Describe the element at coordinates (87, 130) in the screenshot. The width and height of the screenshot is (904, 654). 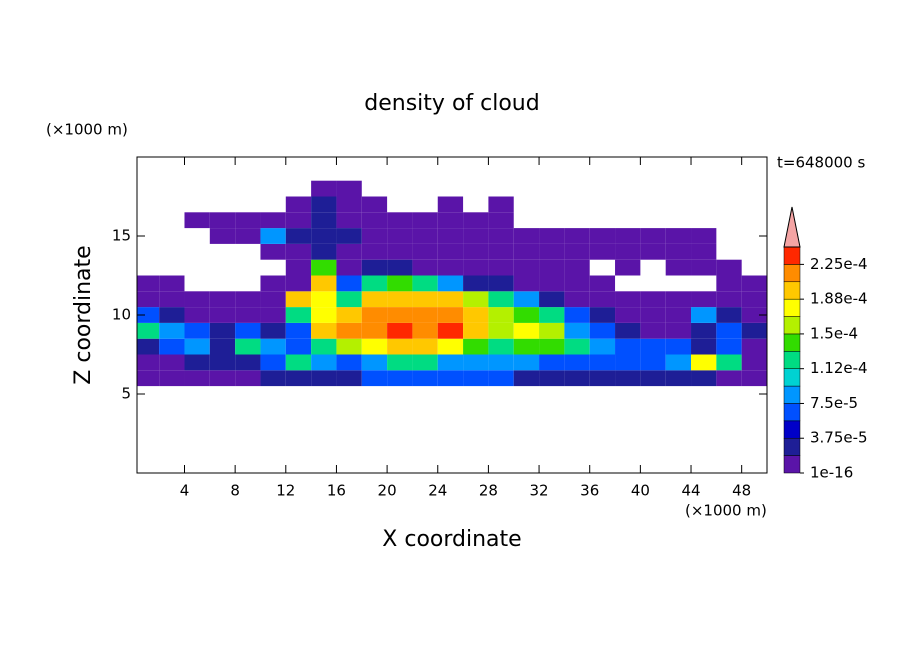
I see `y-unit: (×1000 m)` at that location.